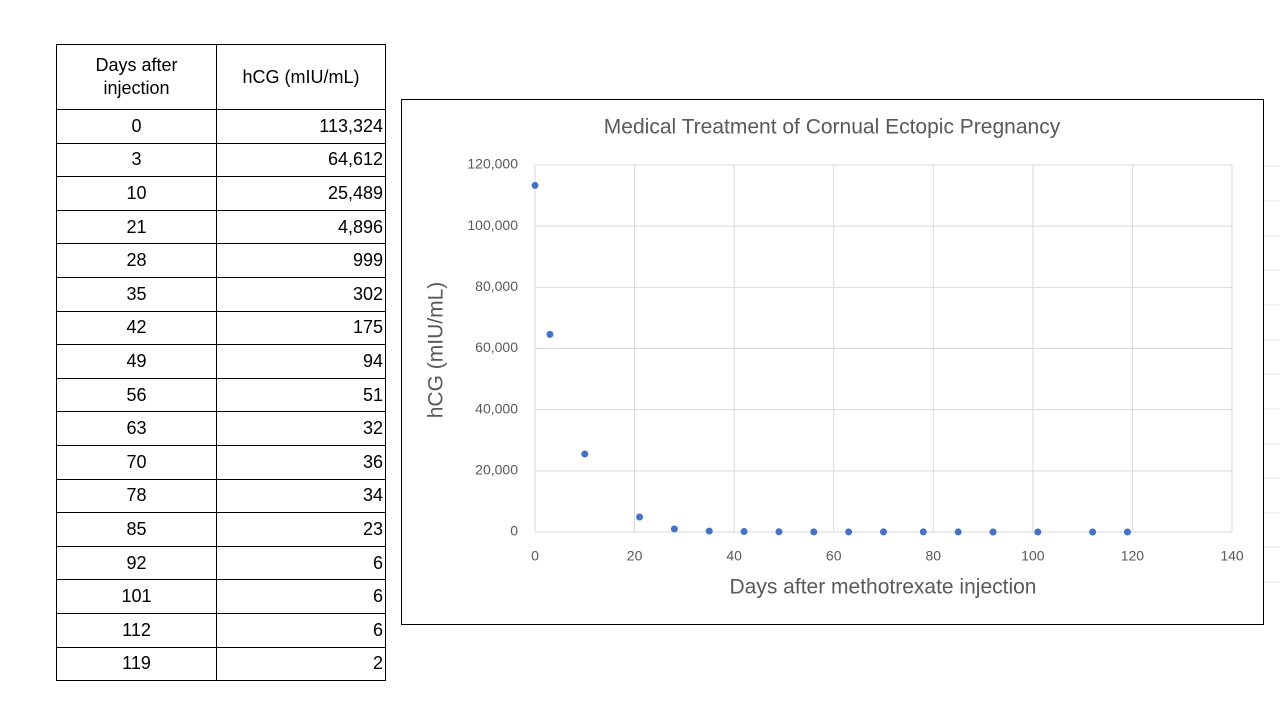  What do you see at coordinates (514, 531) in the screenshot?
I see `y-tick-label: 0` at bounding box center [514, 531].